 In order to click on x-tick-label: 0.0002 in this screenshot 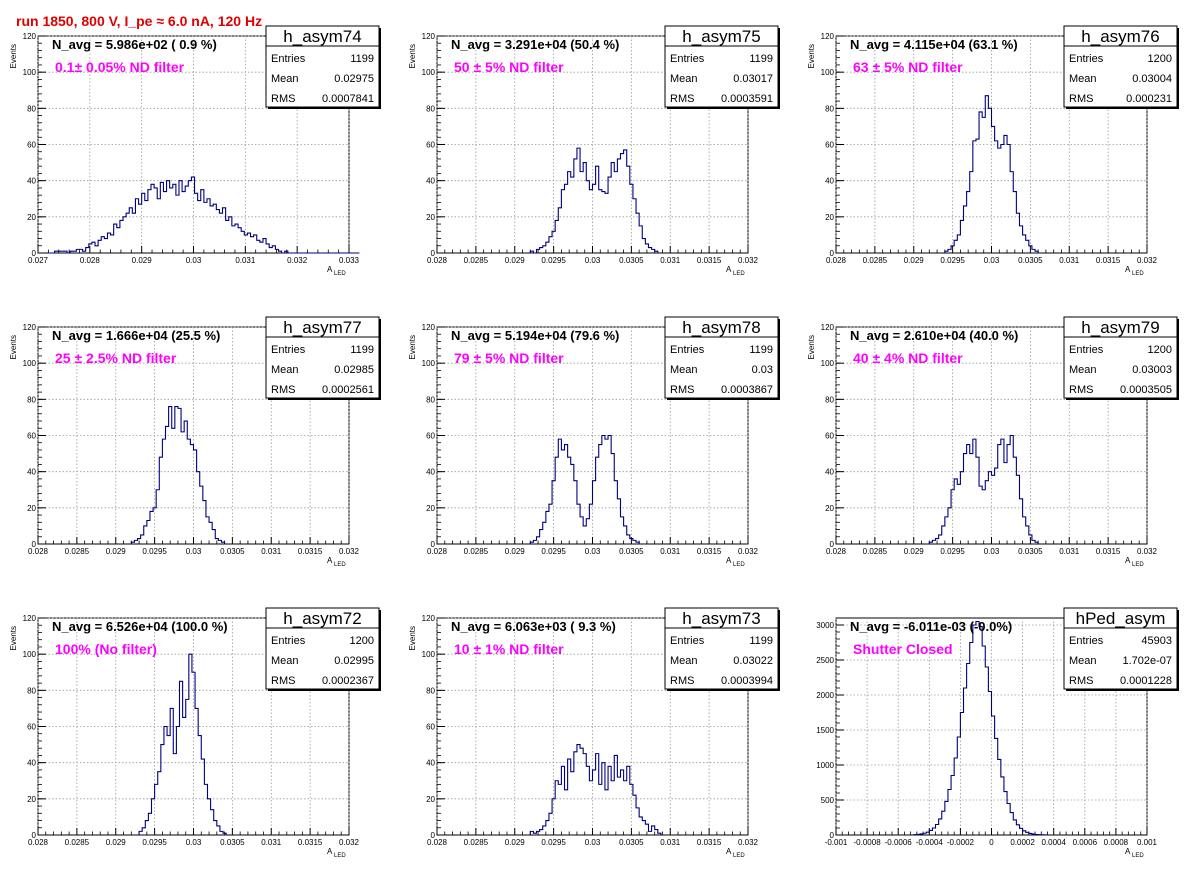, I will do `click(1022, 842)`.